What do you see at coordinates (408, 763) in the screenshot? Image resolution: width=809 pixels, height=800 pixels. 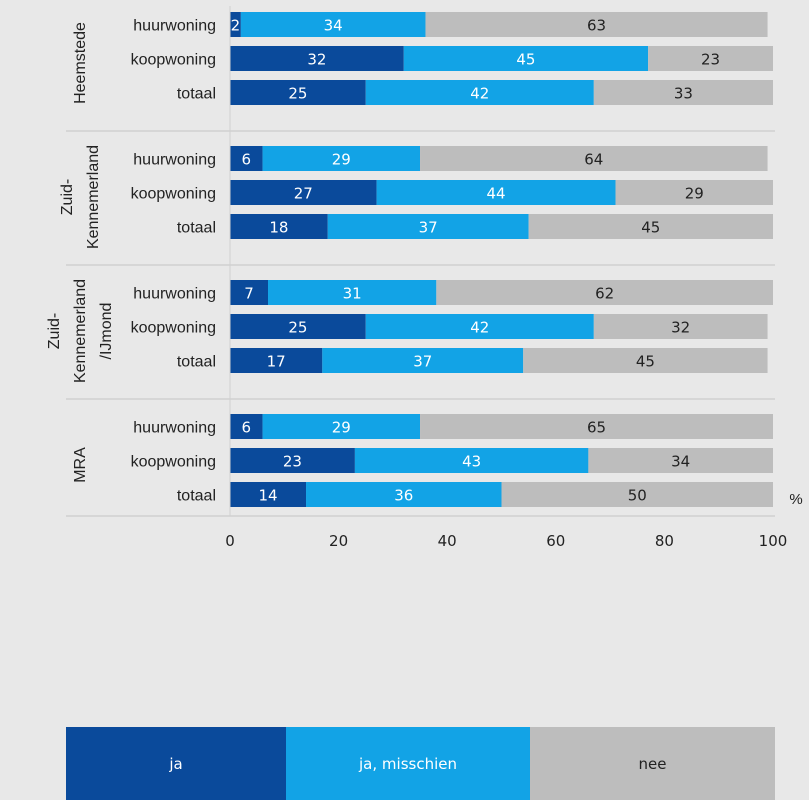 I see `legend-ja-misschien: ja, misschien` at bounding box center [408, 763].